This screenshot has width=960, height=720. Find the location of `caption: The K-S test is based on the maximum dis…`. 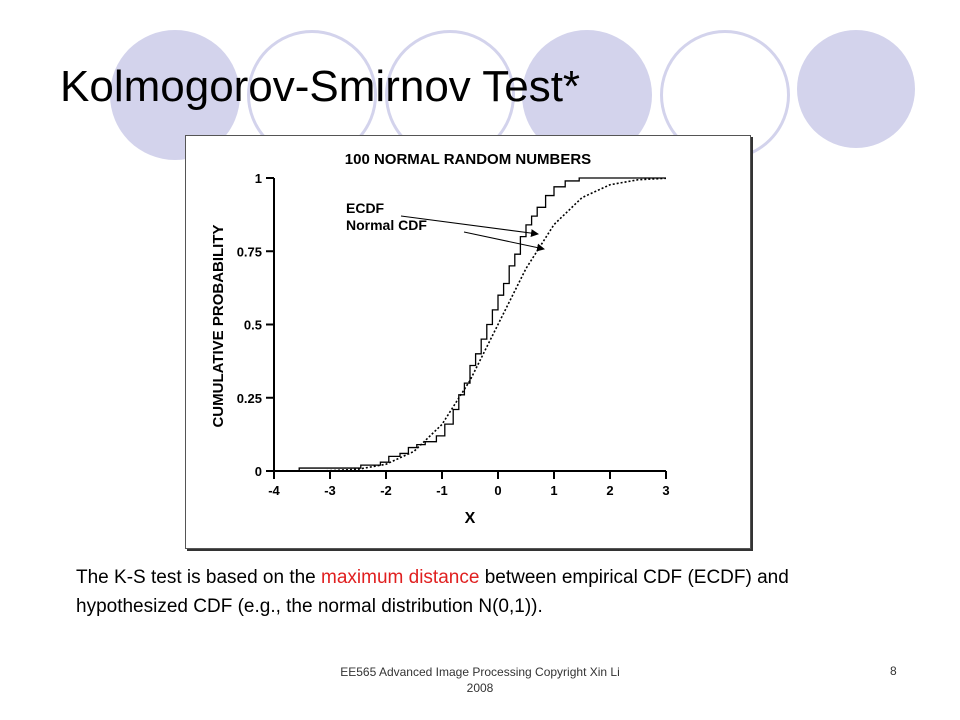

caption: The K-S test is based on the maximum dis… is located at coordinates (466, 592).